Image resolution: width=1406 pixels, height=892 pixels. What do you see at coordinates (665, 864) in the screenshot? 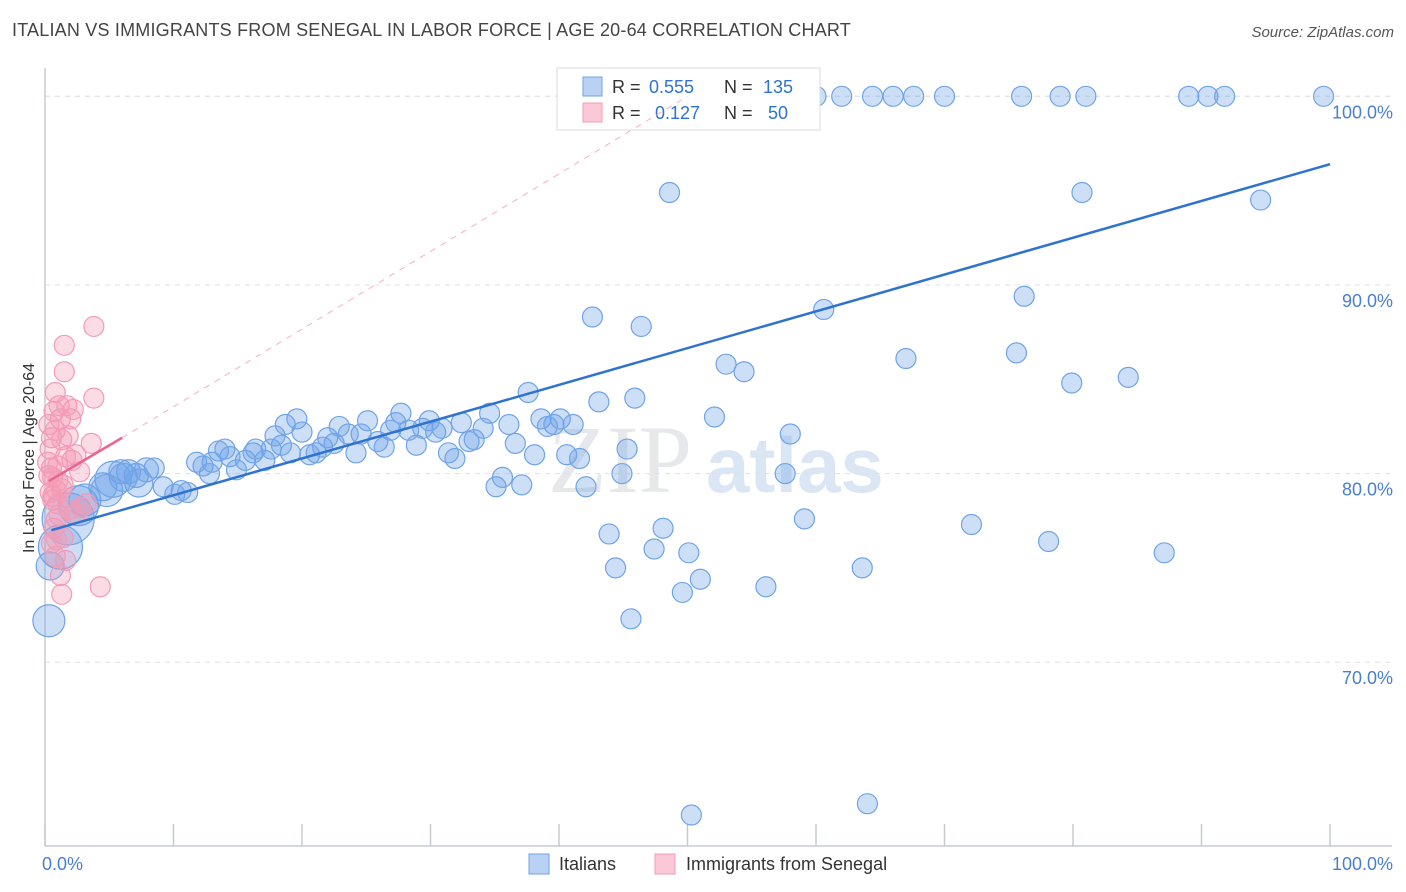
I see `legend-swatch-senegal` at bounding box center [665, 864].